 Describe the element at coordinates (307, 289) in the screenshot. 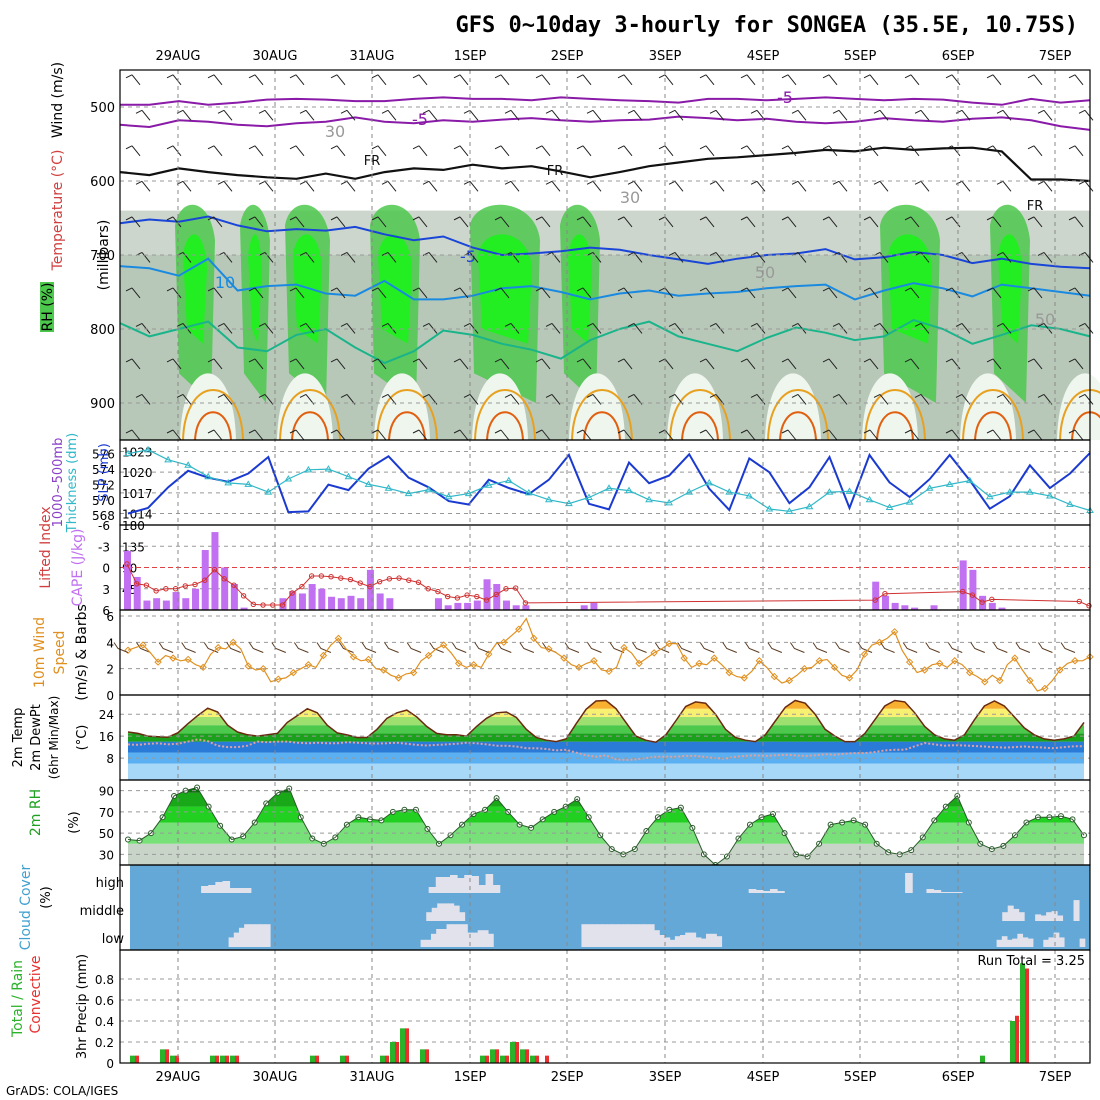

I see `rh-bright-region` at that location.